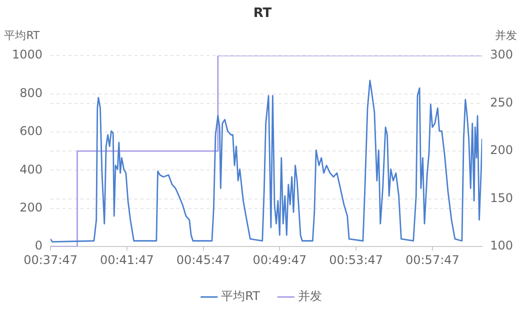 The image size is (529, 317). I want to click on chart-title: RT, so click(262, 14).